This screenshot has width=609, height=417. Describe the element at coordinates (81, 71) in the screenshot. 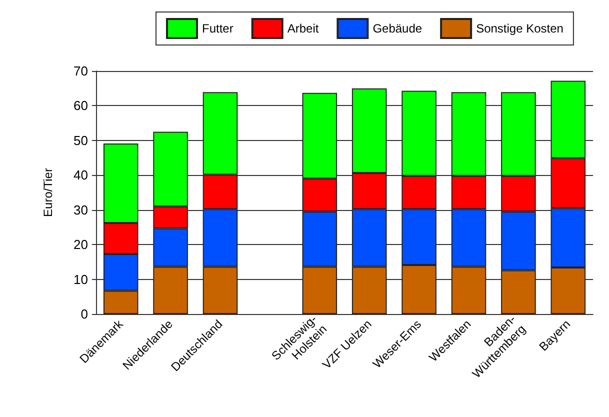

I see `y-tick-label: 70` at that location.